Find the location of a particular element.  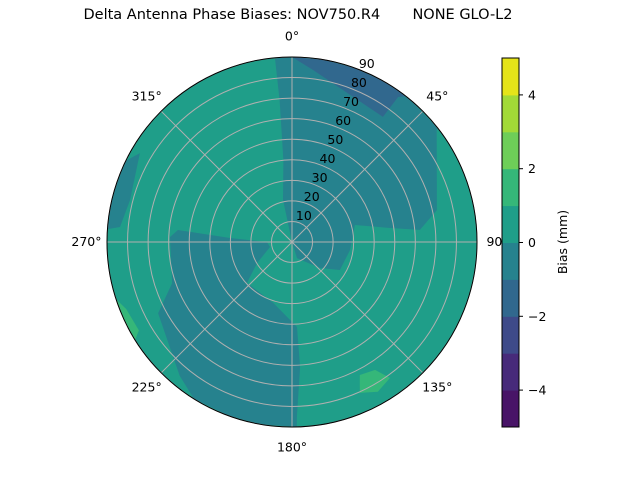

colorbar-tick-label: −2 is located at coordinates (537, 316).